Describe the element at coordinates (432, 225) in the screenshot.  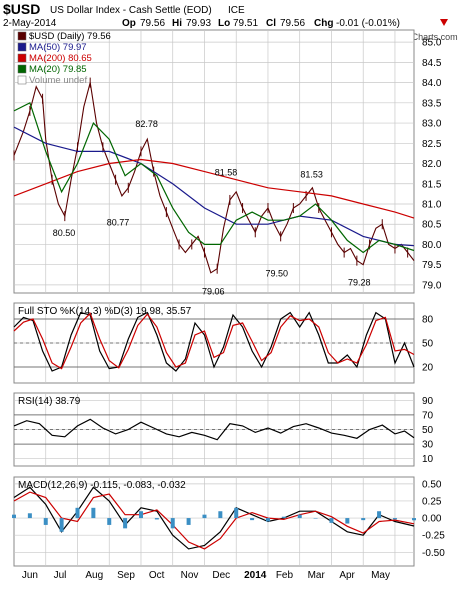
I see `price-y-tick-label: 80.5` at that location.